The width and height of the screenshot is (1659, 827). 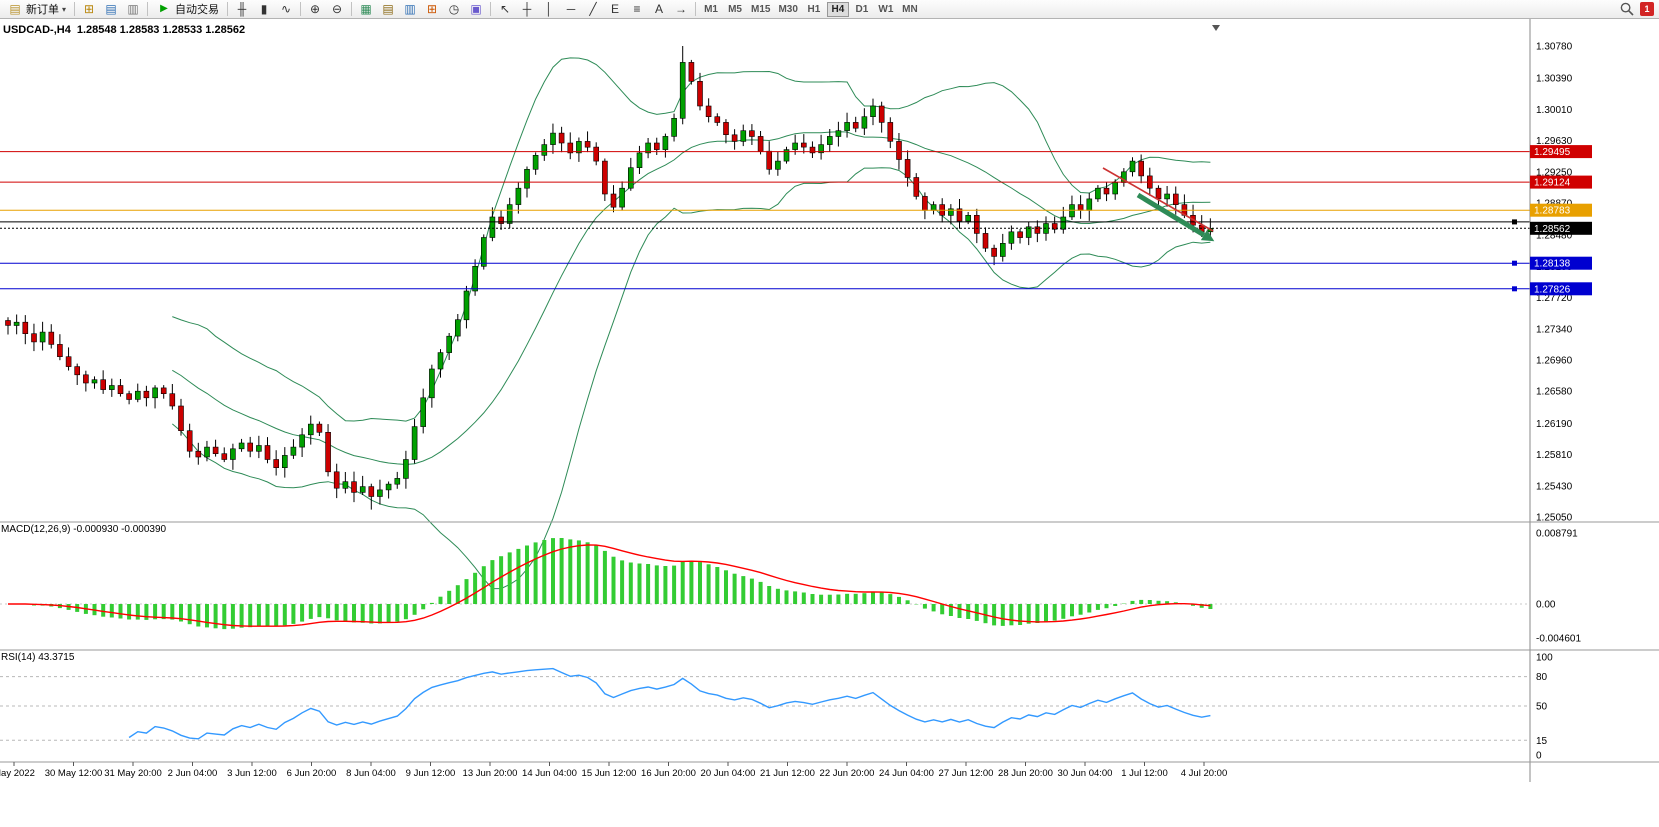 I want to click on arrow-annotation-head, so click(x=1207, y=235).